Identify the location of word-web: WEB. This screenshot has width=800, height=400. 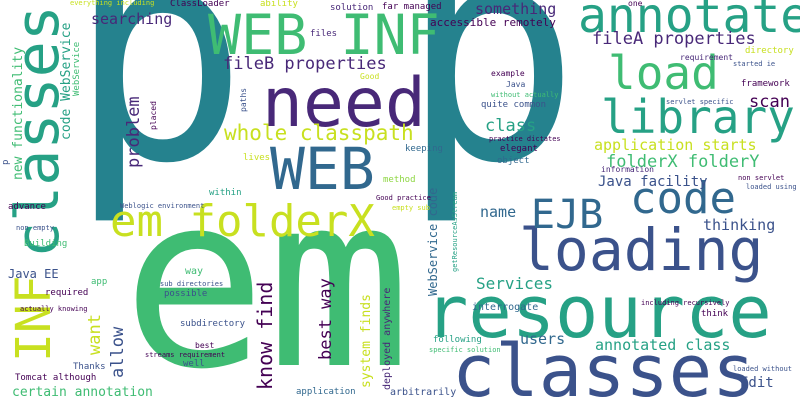
(322, 169).